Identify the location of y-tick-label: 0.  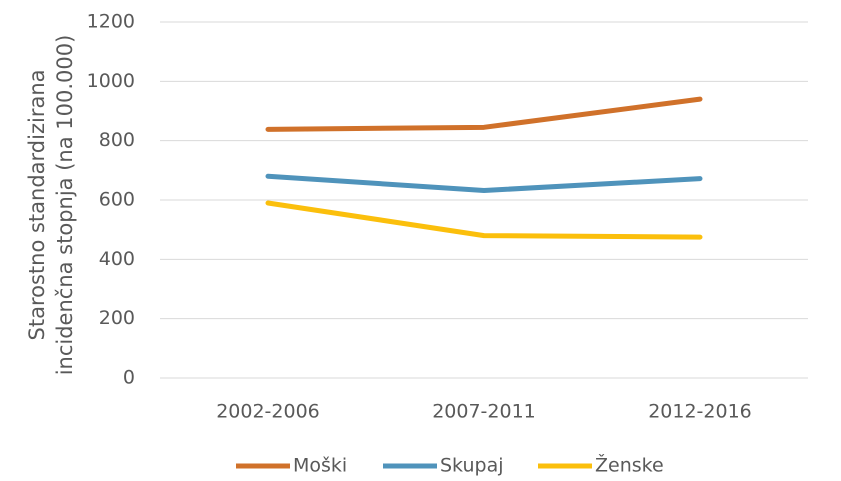
(129, 378).